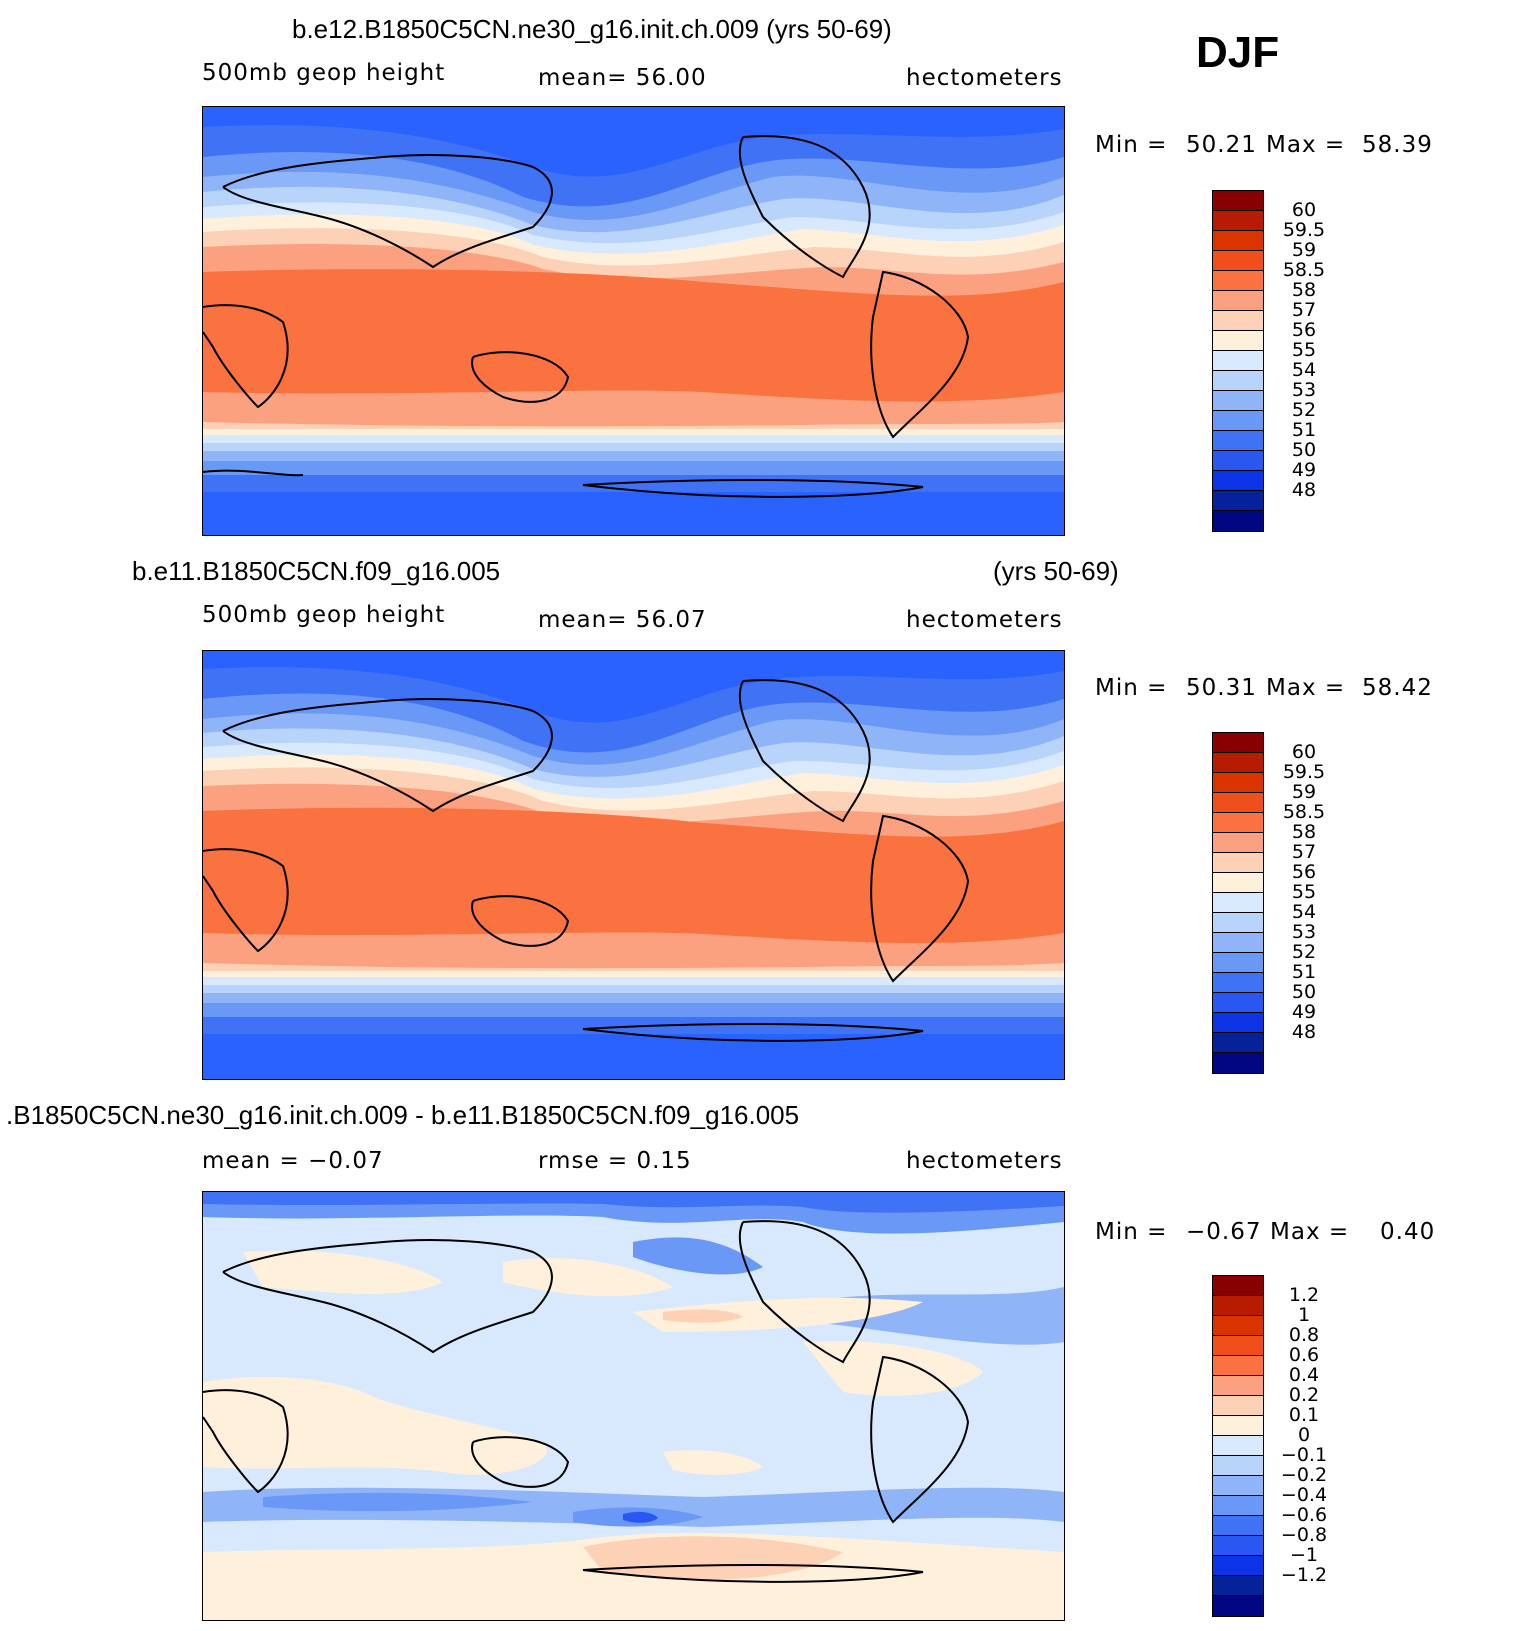  I want to click on panel-3-max-label: Max =, so click(1310, 1232).